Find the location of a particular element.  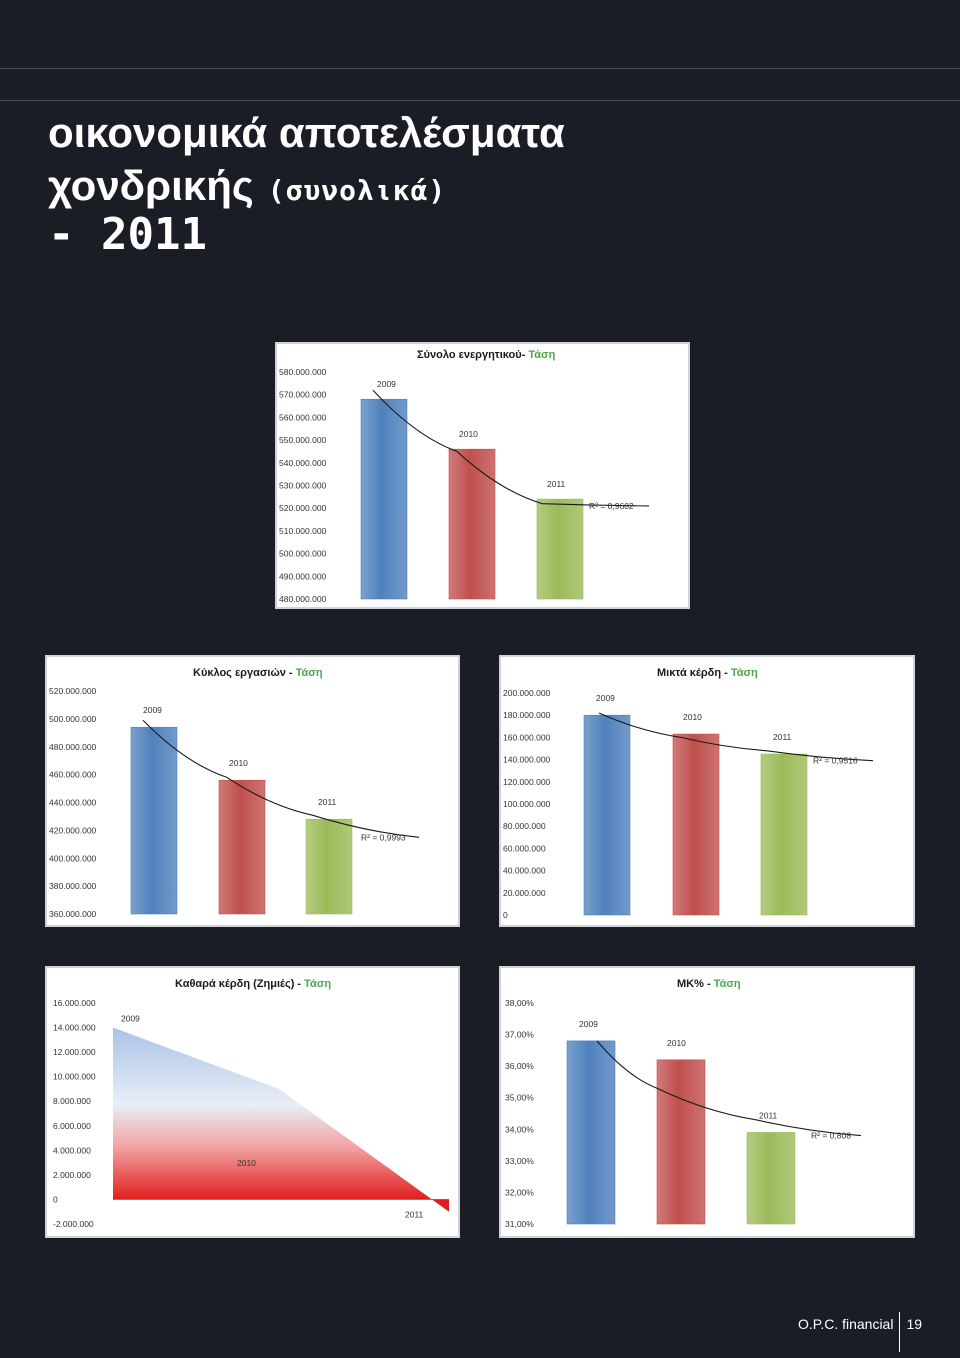

gross-profit-ytick-label: 120.000.000 is located at coordinates (527, 782).